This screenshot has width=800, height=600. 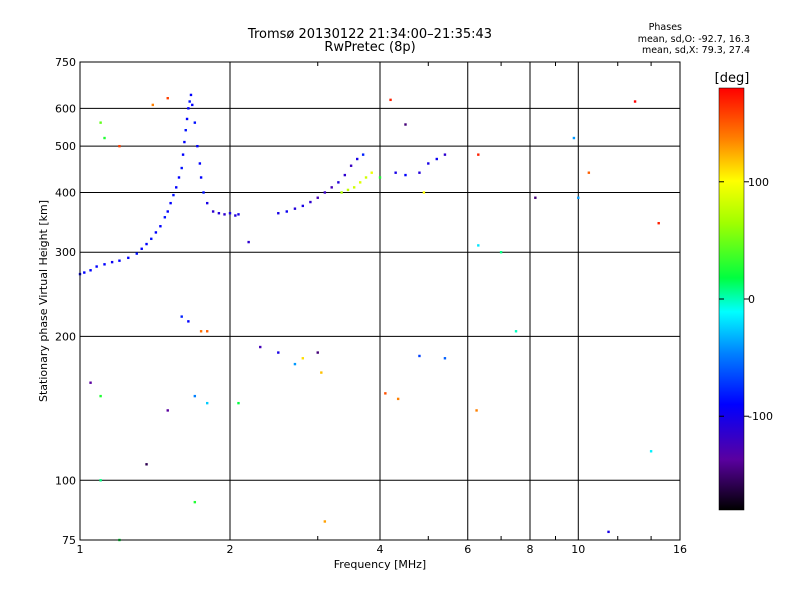 What do you see at coordinates (65, 192) in the screenshot?
I see `y-tick-label: 400` at bounding box center [65, 192].